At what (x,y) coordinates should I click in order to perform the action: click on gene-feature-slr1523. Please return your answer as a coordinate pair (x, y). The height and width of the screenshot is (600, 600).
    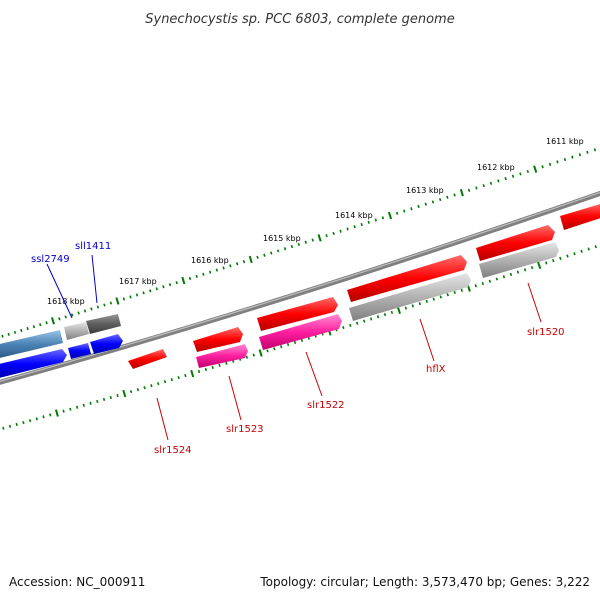
    Looking at the image, I should click on (222, 356).